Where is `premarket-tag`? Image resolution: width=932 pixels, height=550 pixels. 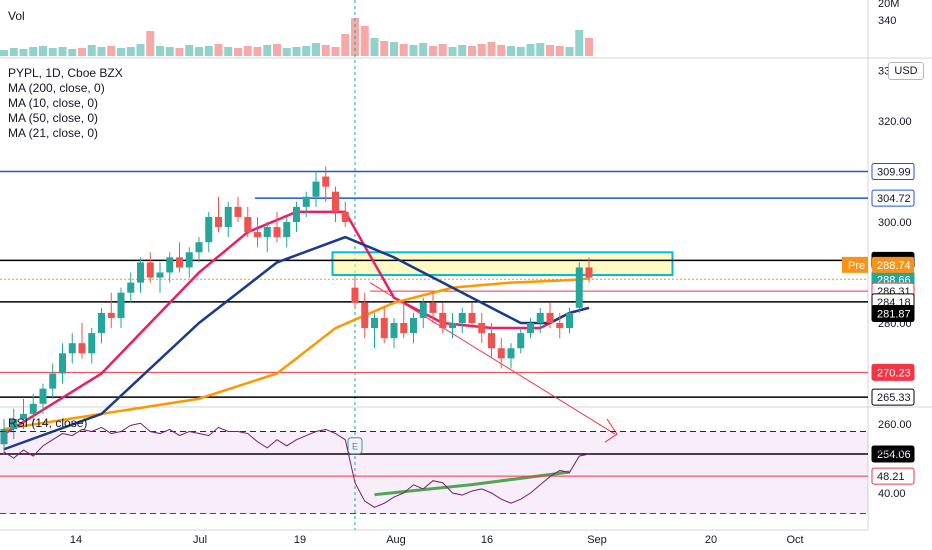 premarket-tag is located at coordinates (855, 264).